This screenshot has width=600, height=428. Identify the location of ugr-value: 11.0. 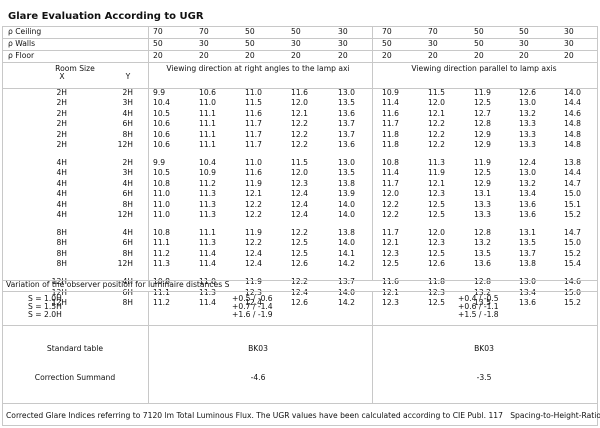
(161, 214).